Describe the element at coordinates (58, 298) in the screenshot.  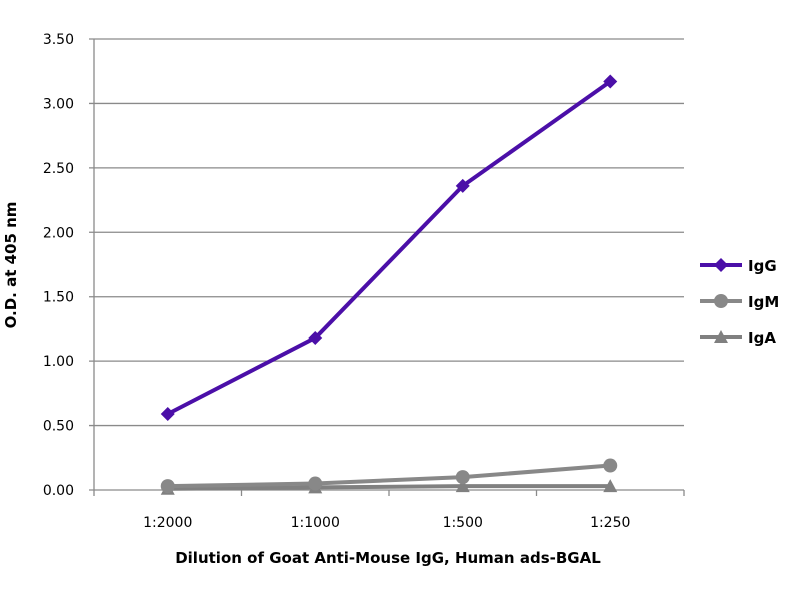
I see `y-tick-label: 1.50` at that location.